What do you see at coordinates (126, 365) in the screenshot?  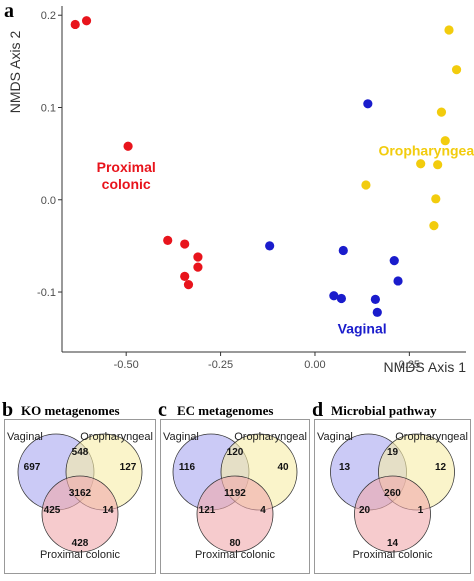 I see `x-tick-label: -0.50` at bounding box center [126, 365].